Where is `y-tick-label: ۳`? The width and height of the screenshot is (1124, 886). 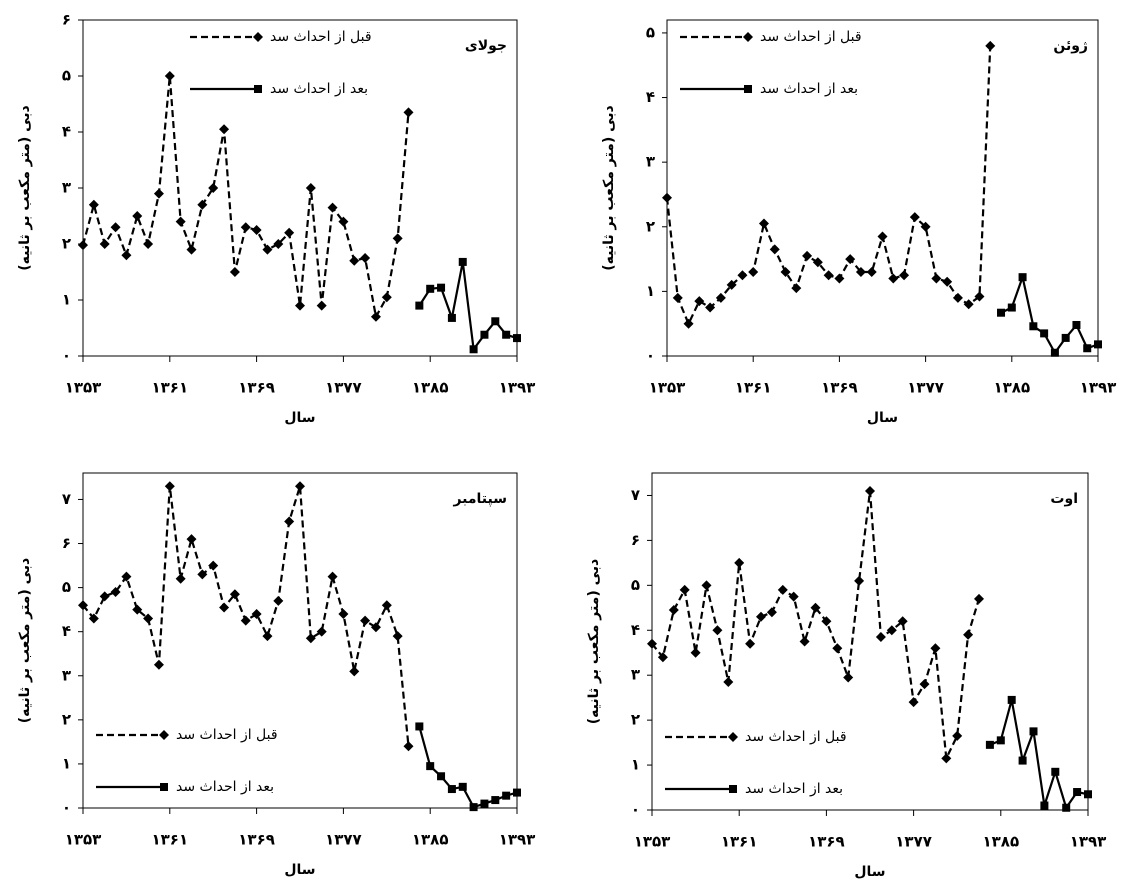
y-tick-label: ۳ is located at coordinates (650, 162).